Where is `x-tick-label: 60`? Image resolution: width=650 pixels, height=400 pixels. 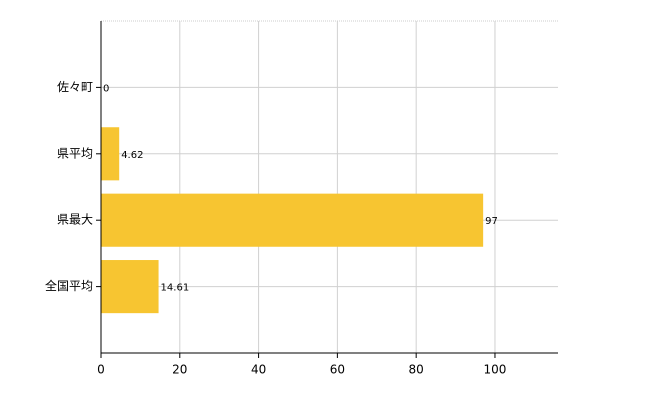
x-tick-label: 60 is located at coordinates (337, 370).